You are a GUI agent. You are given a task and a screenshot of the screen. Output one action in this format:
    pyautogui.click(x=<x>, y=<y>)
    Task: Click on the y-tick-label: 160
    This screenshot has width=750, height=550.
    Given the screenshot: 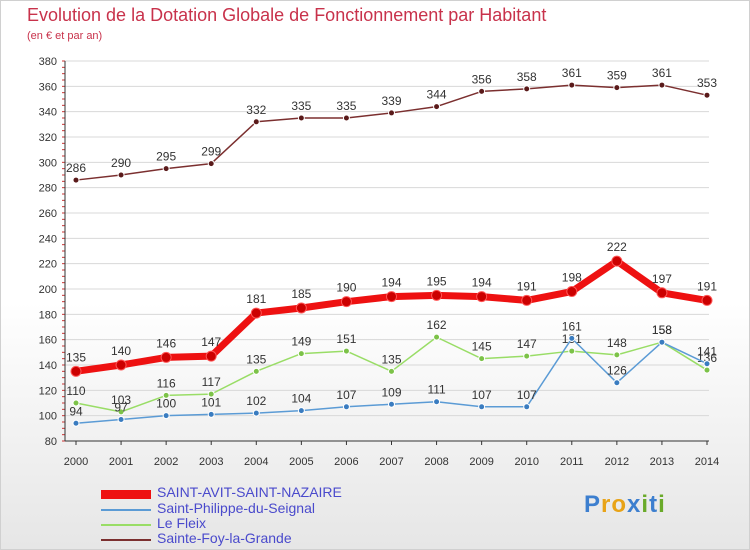 What is the action you would take?
    pyautogui.click(x=48, y=341)
    